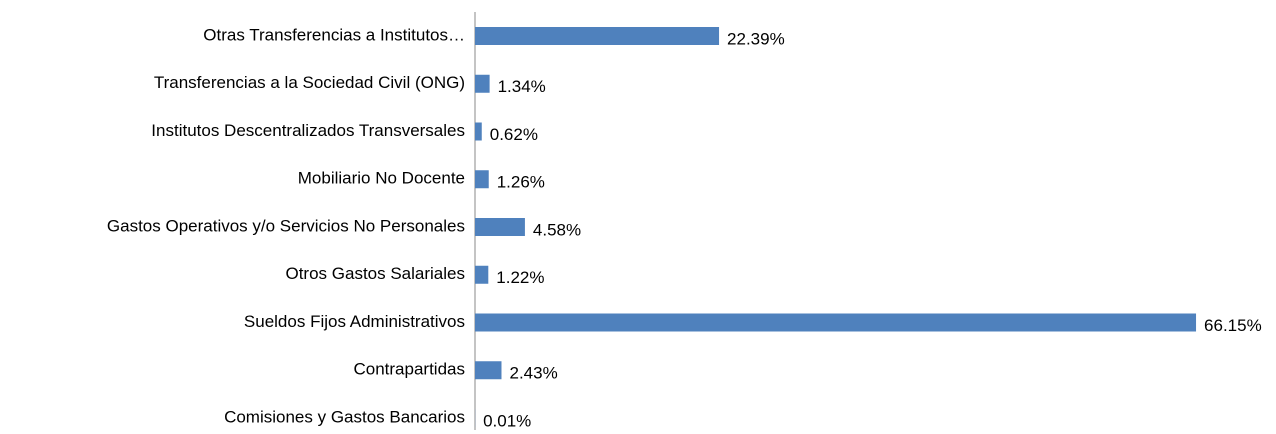  What do you see at coordinates (557, 229) in the screenshot?
I see `data-label: 4.58%` at bounding box center [557, 229].